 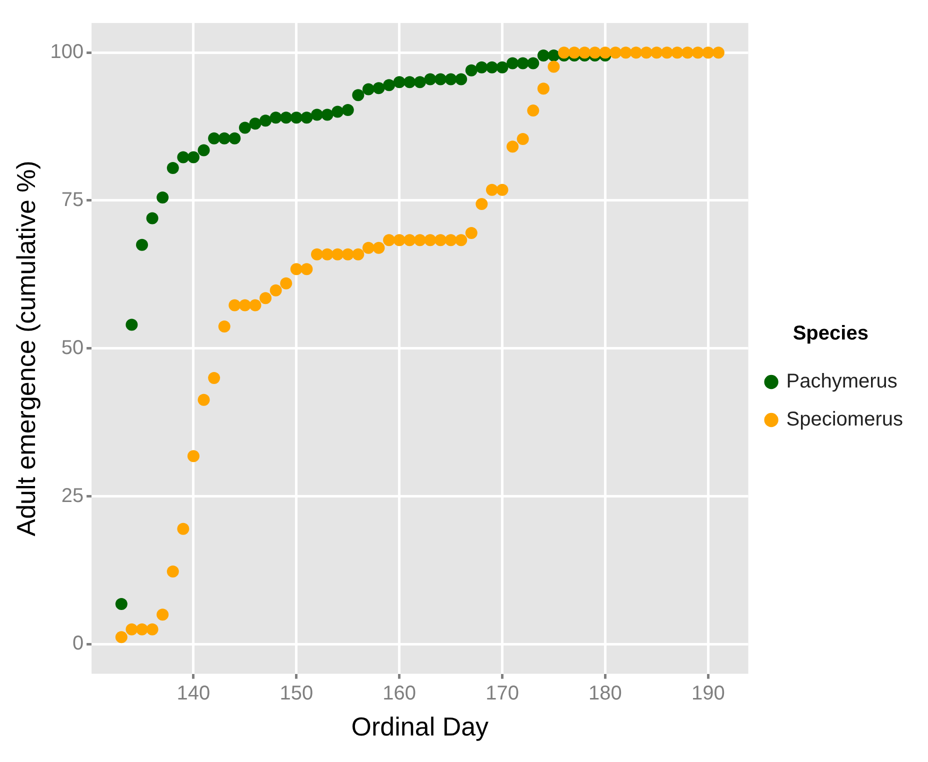 I want to click on x-axis-title: Ordinal Day, so click(x=420, y=727).